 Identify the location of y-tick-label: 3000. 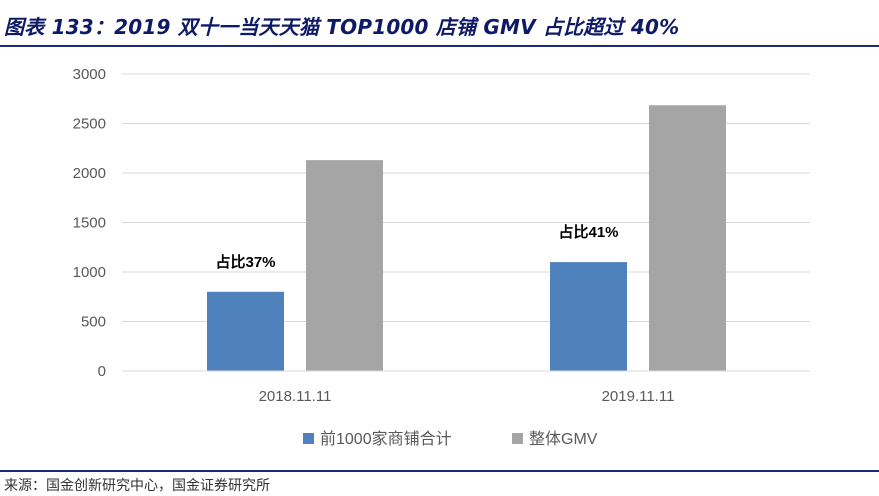
(89, 74).